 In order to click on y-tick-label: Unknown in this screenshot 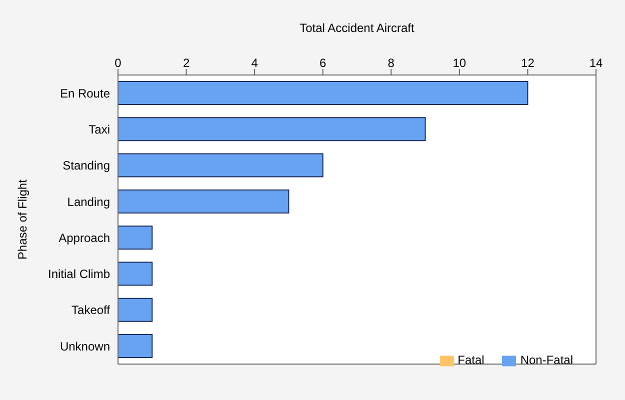, I will do `click(85, 346)`.